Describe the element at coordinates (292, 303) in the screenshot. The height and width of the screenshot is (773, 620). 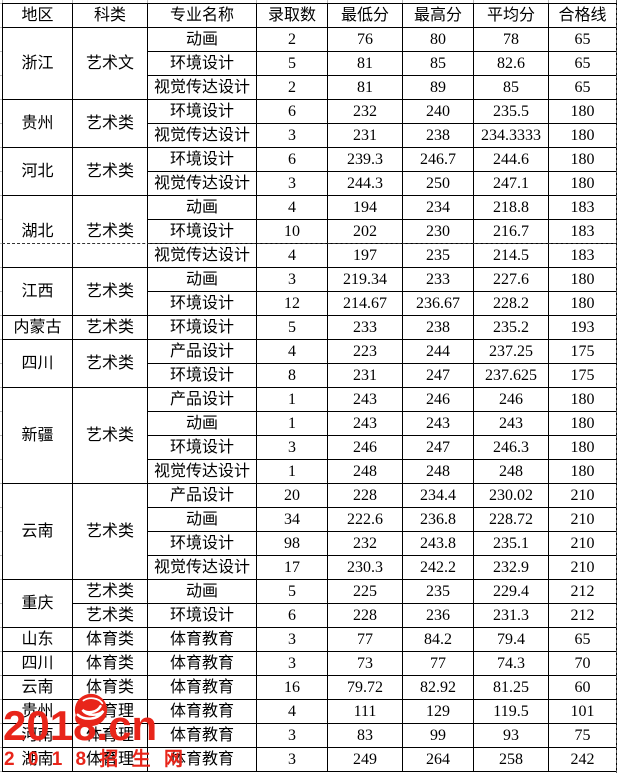
I see `count-cell: 12` at that location.